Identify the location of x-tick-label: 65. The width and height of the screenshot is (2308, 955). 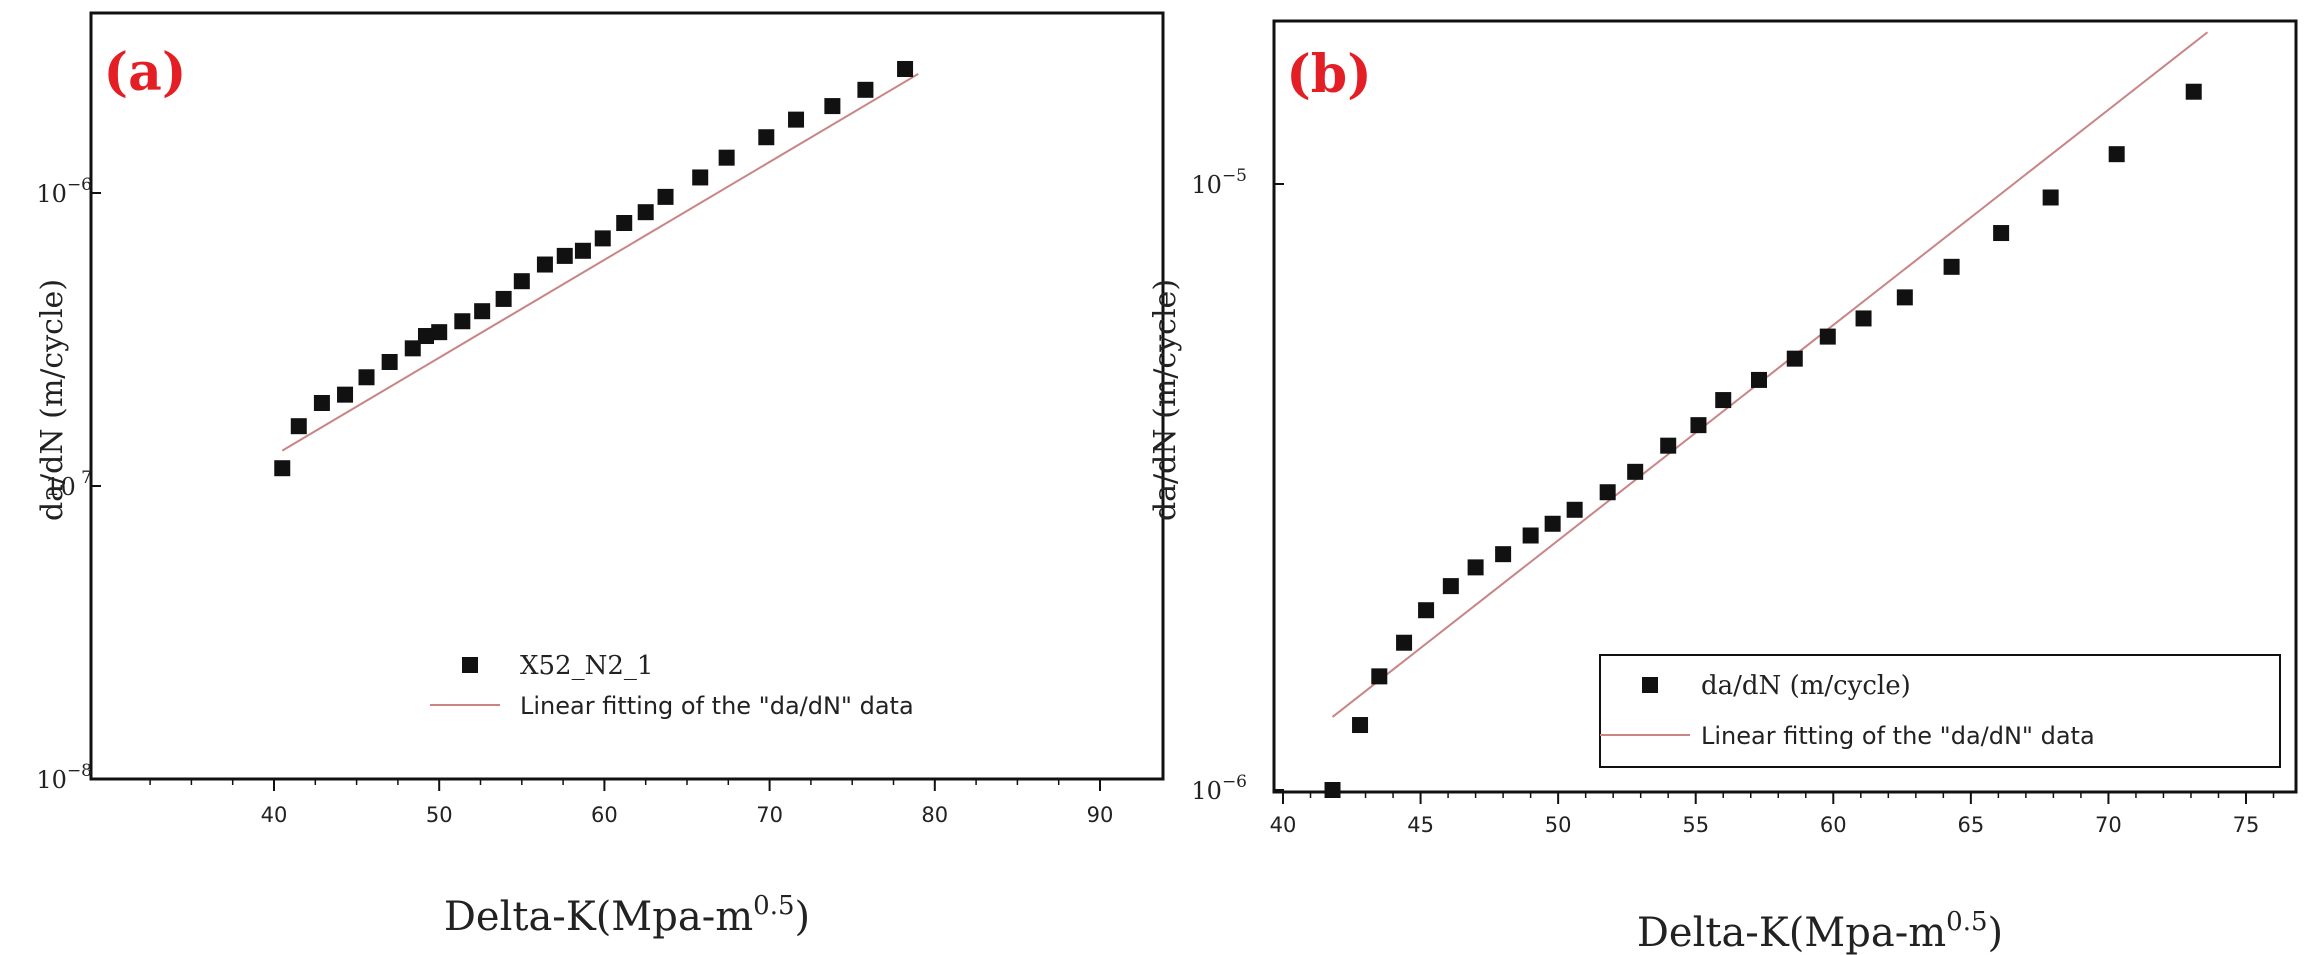
(1970, 825).